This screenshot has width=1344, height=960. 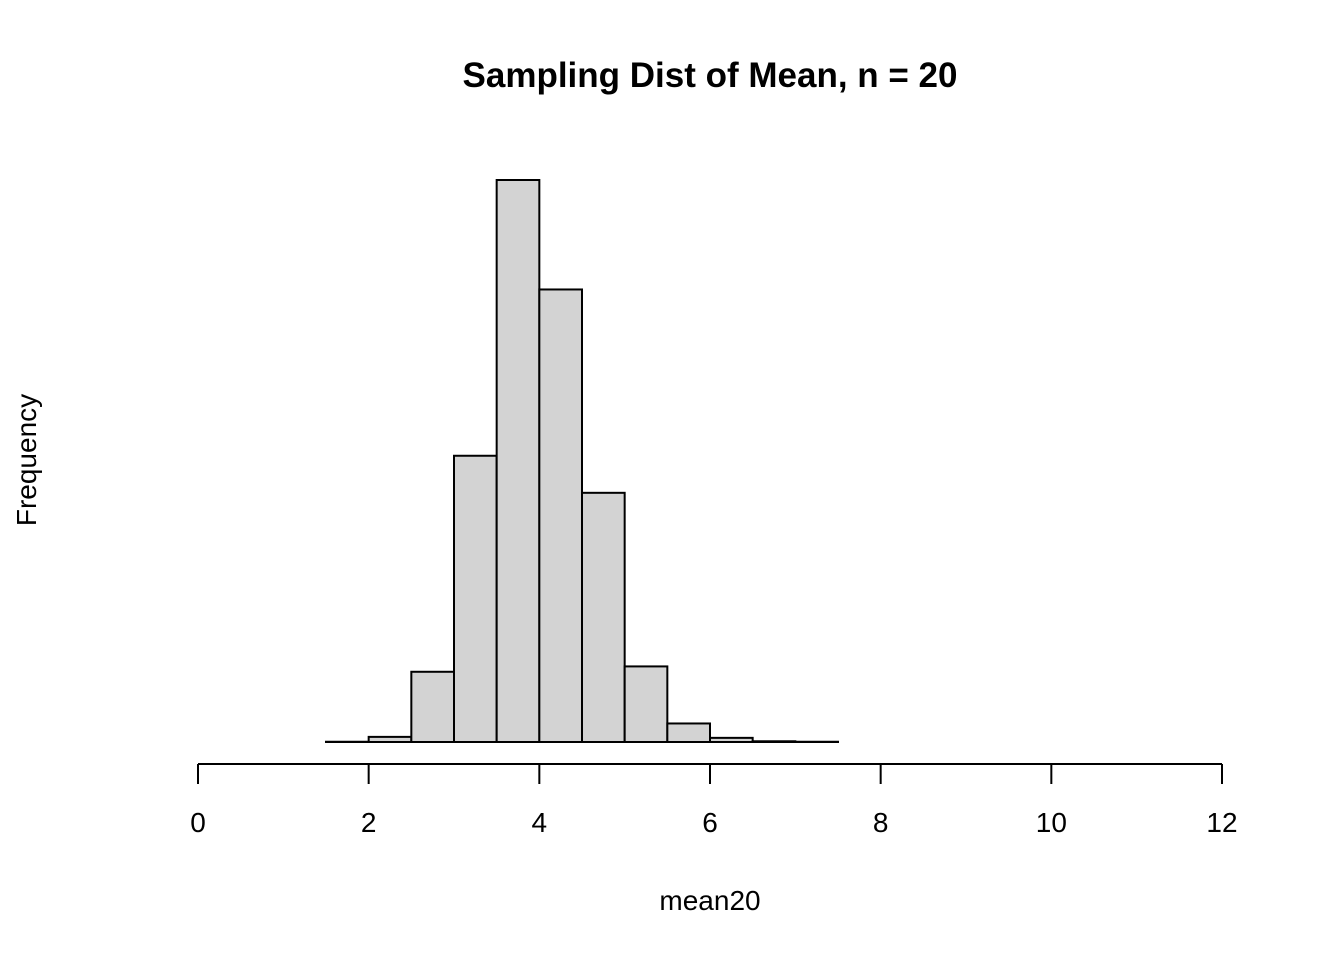 I want to click on x-tick-label: 4, so click(x=540, y=822).